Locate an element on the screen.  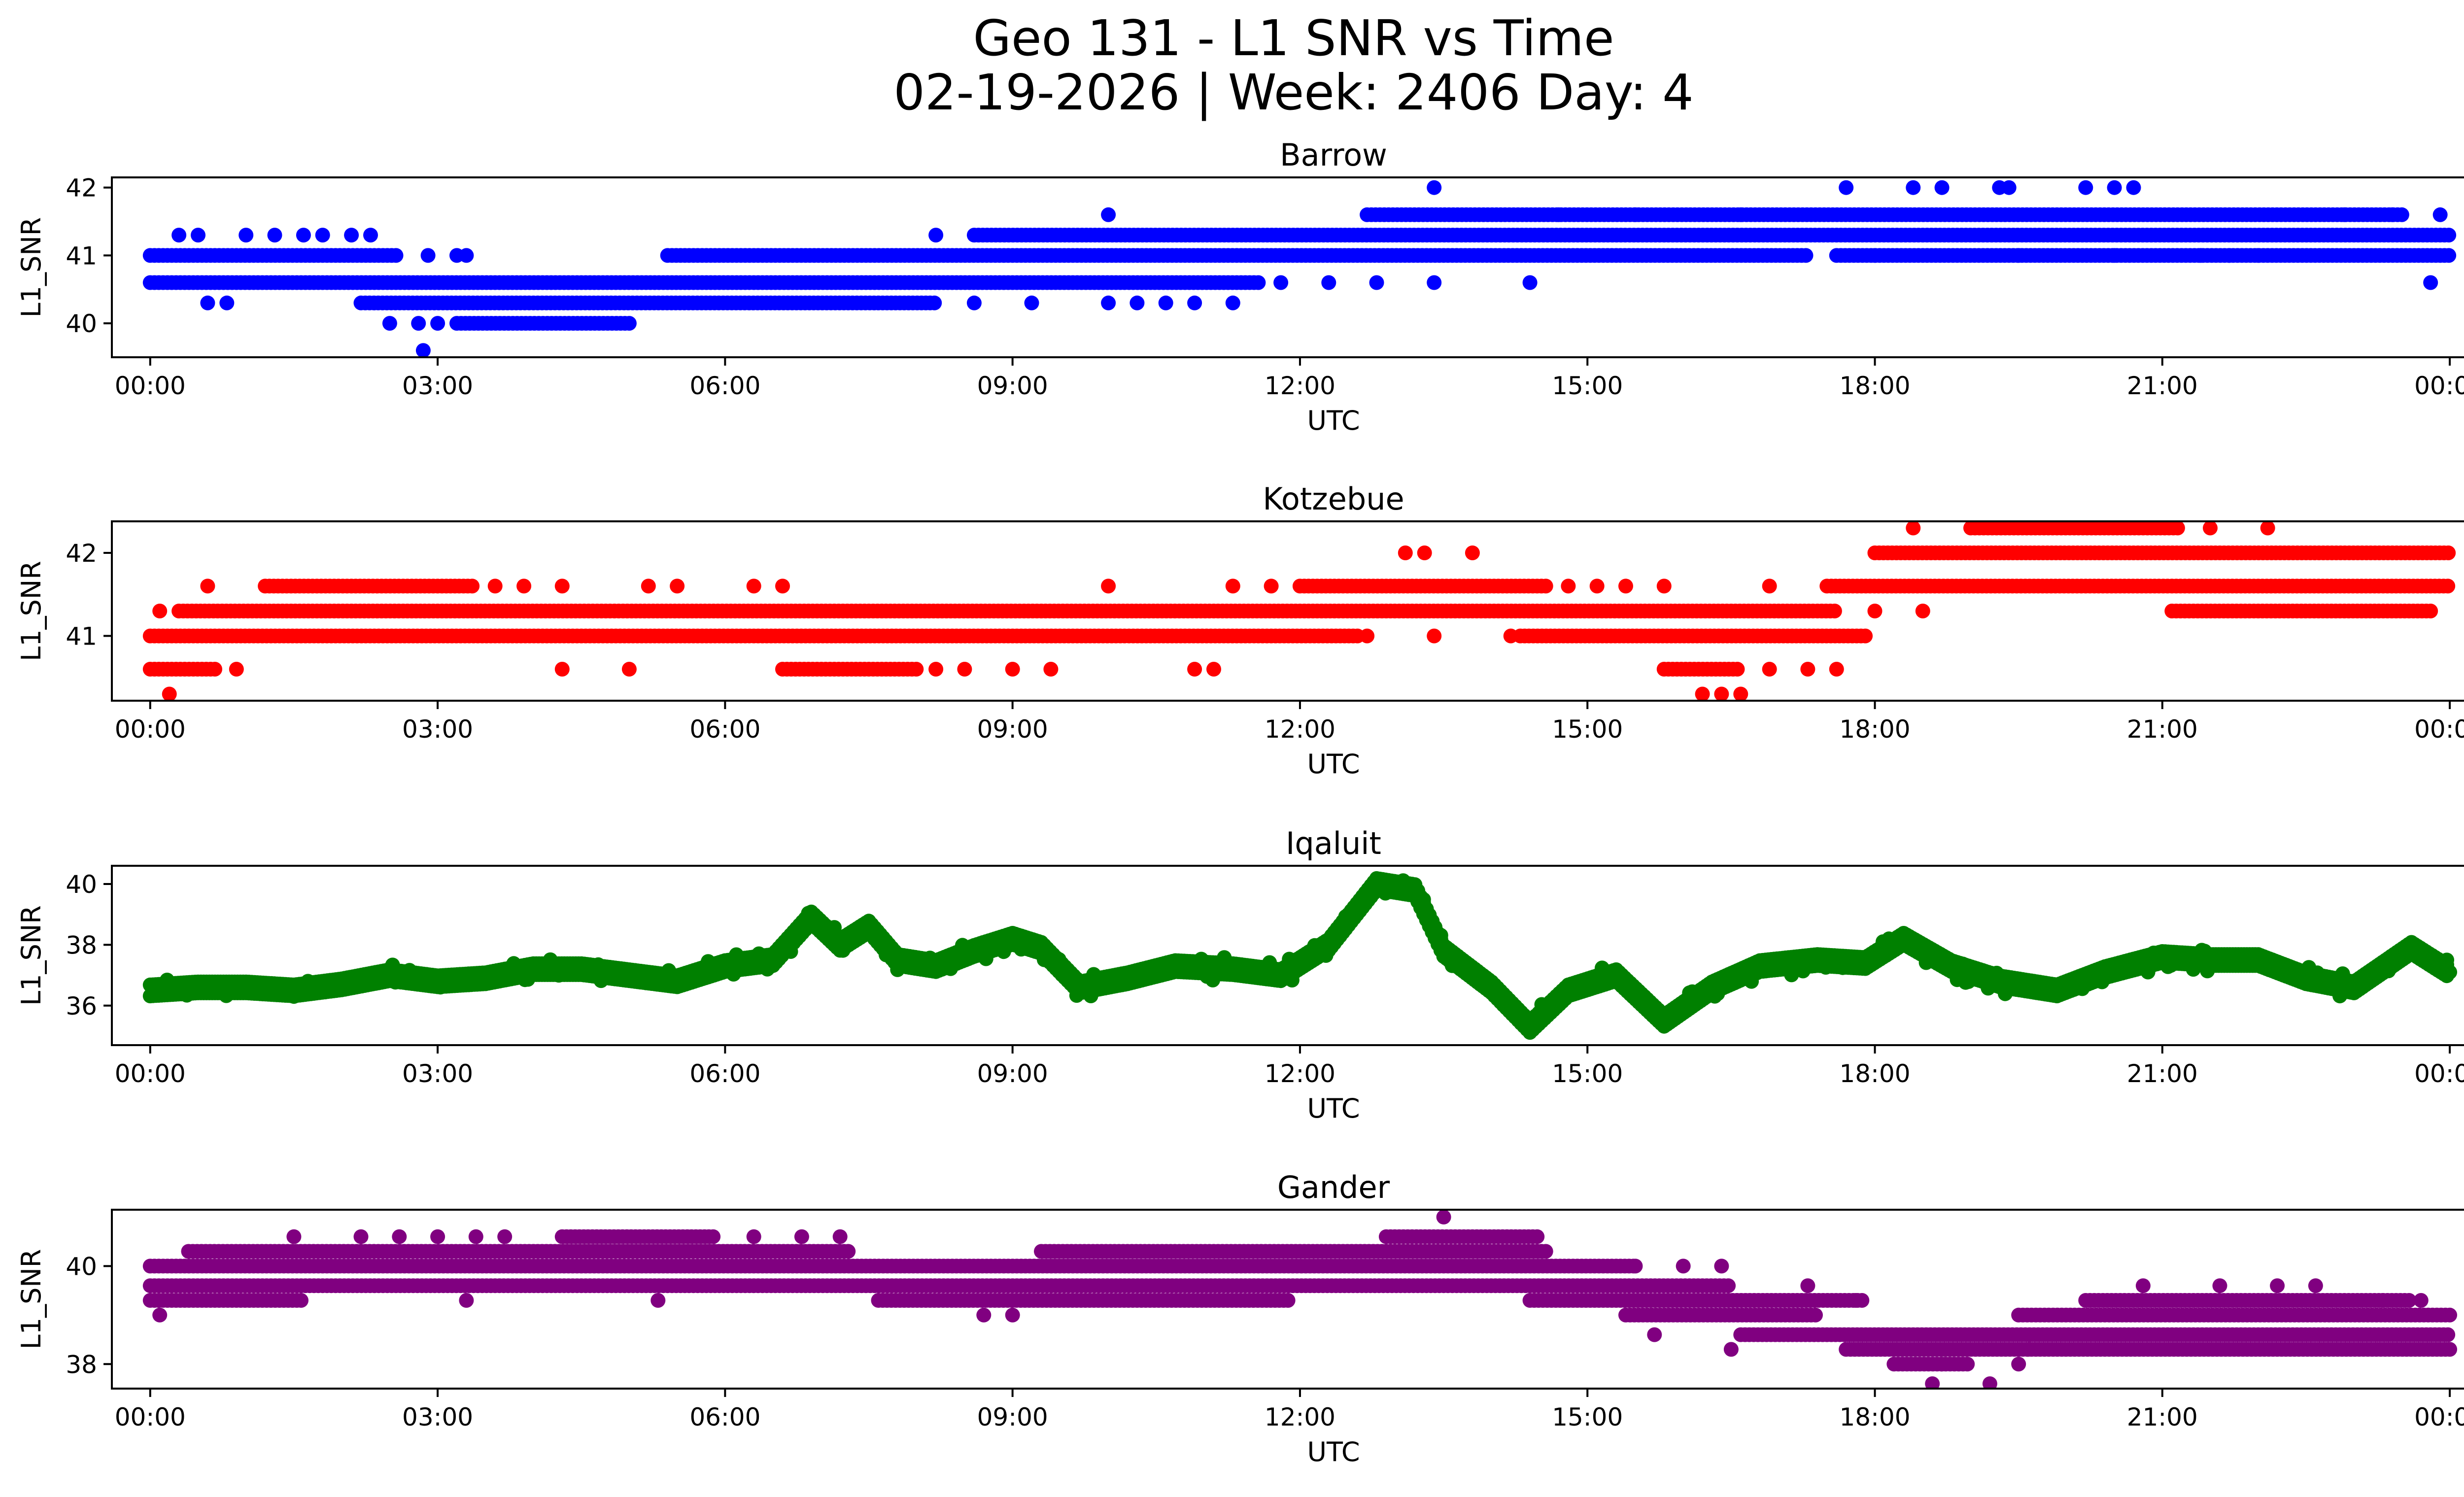
x-tick-label: 09:00 is located at coordinates (1012, 386).